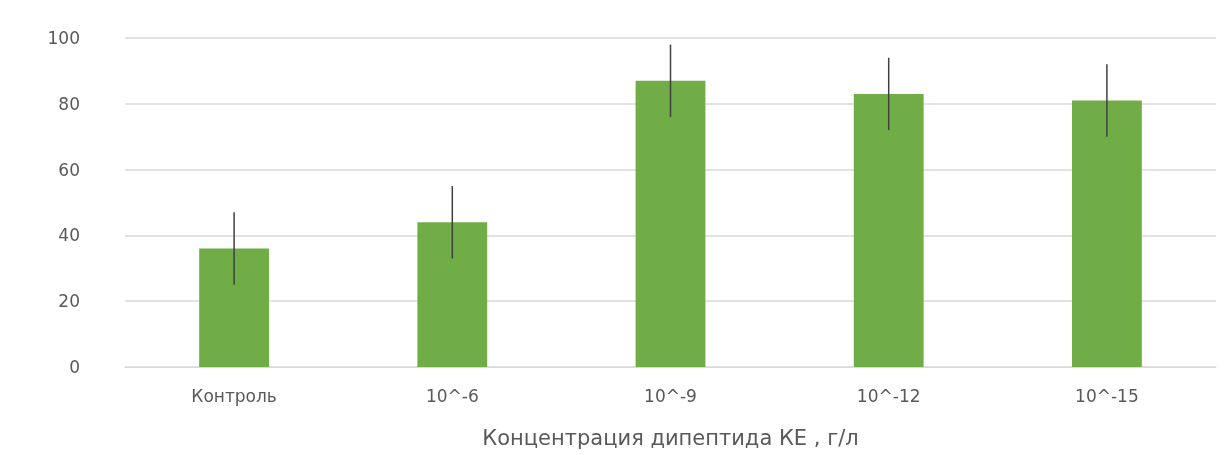 This screenshot has width=1228, height=455. I want to click on y-tick-label: 100, so click(63, 38).